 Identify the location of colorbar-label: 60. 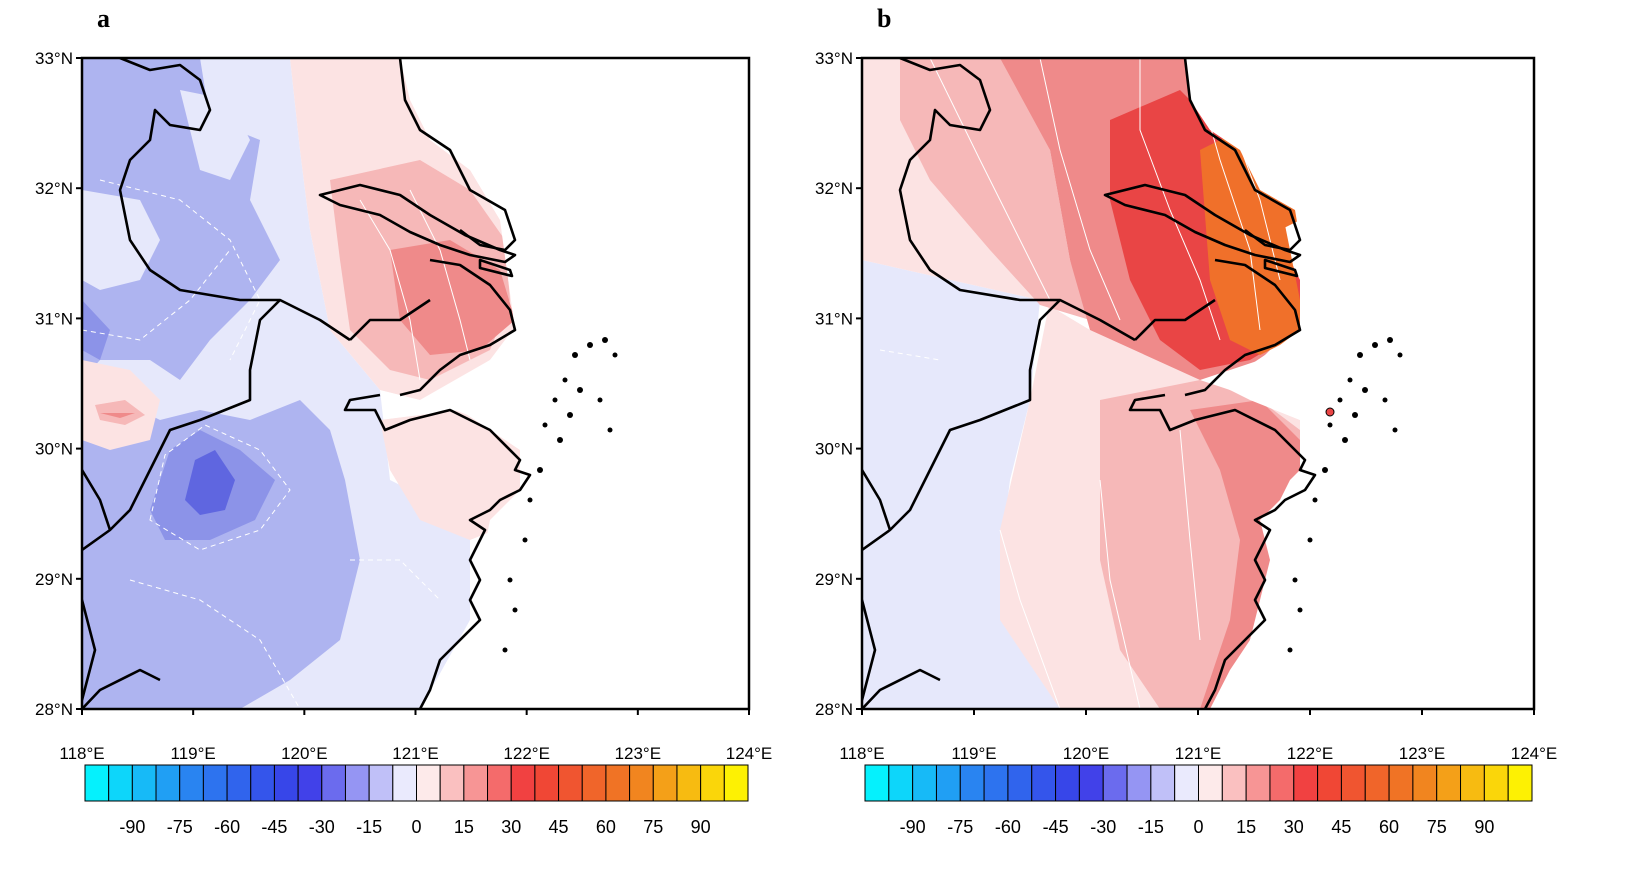
(1389, 827).